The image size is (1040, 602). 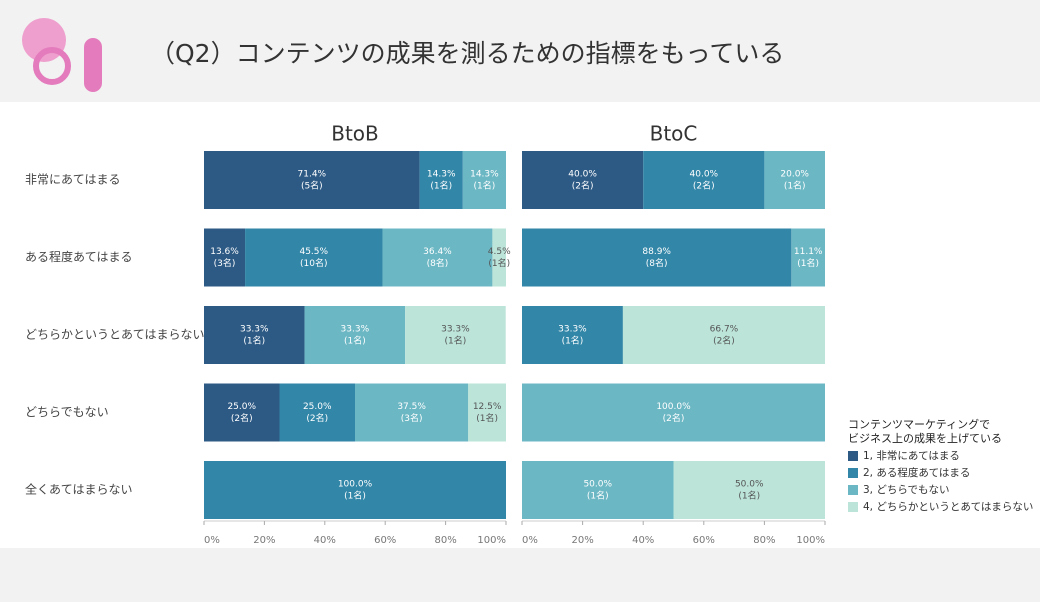 What do you see at coordinates (79, 489) in the screenshot?
I see `category-label: 全くあてはまらない` at bounding box center [79, 489].